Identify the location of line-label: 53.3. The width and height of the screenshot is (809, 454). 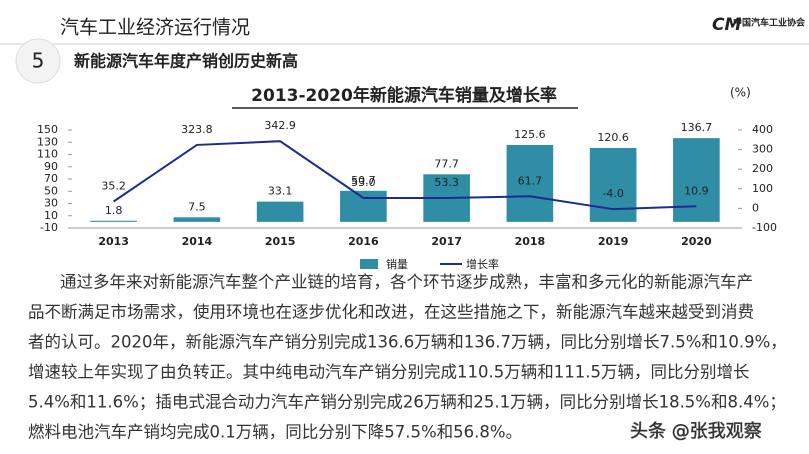
(446, 182).